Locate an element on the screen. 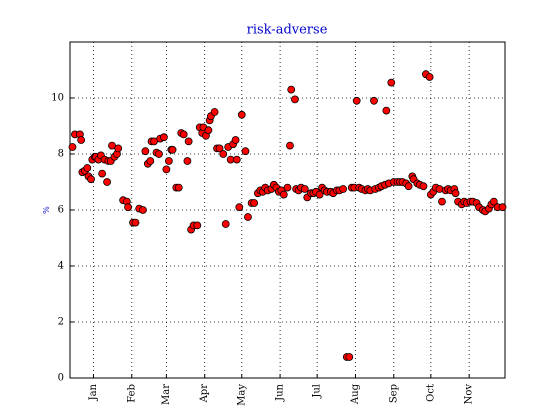 This screenshot has height=420, width=560. x-tick-label: Sep is located at coordinates (393, 393).